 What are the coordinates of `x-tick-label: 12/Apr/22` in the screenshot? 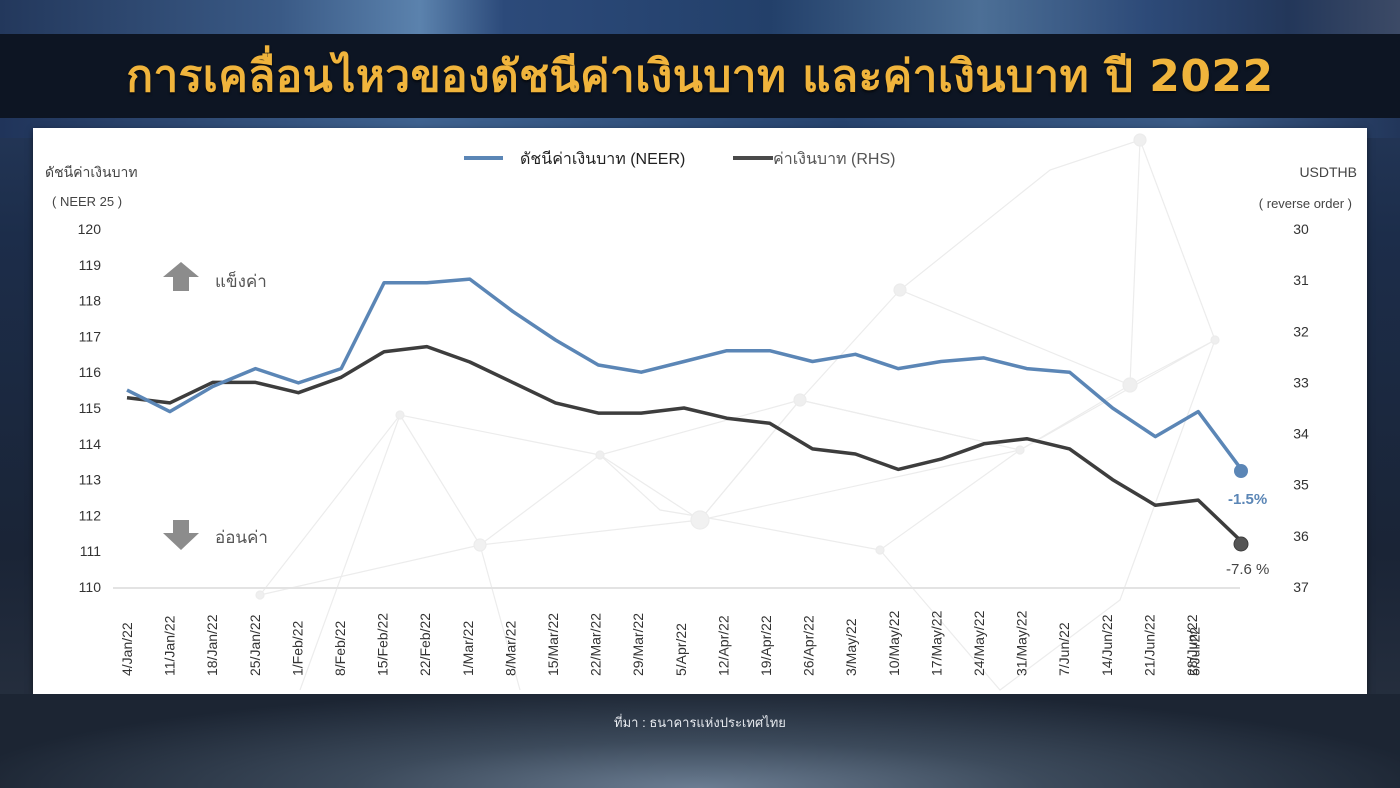 It's located at (723, 645).